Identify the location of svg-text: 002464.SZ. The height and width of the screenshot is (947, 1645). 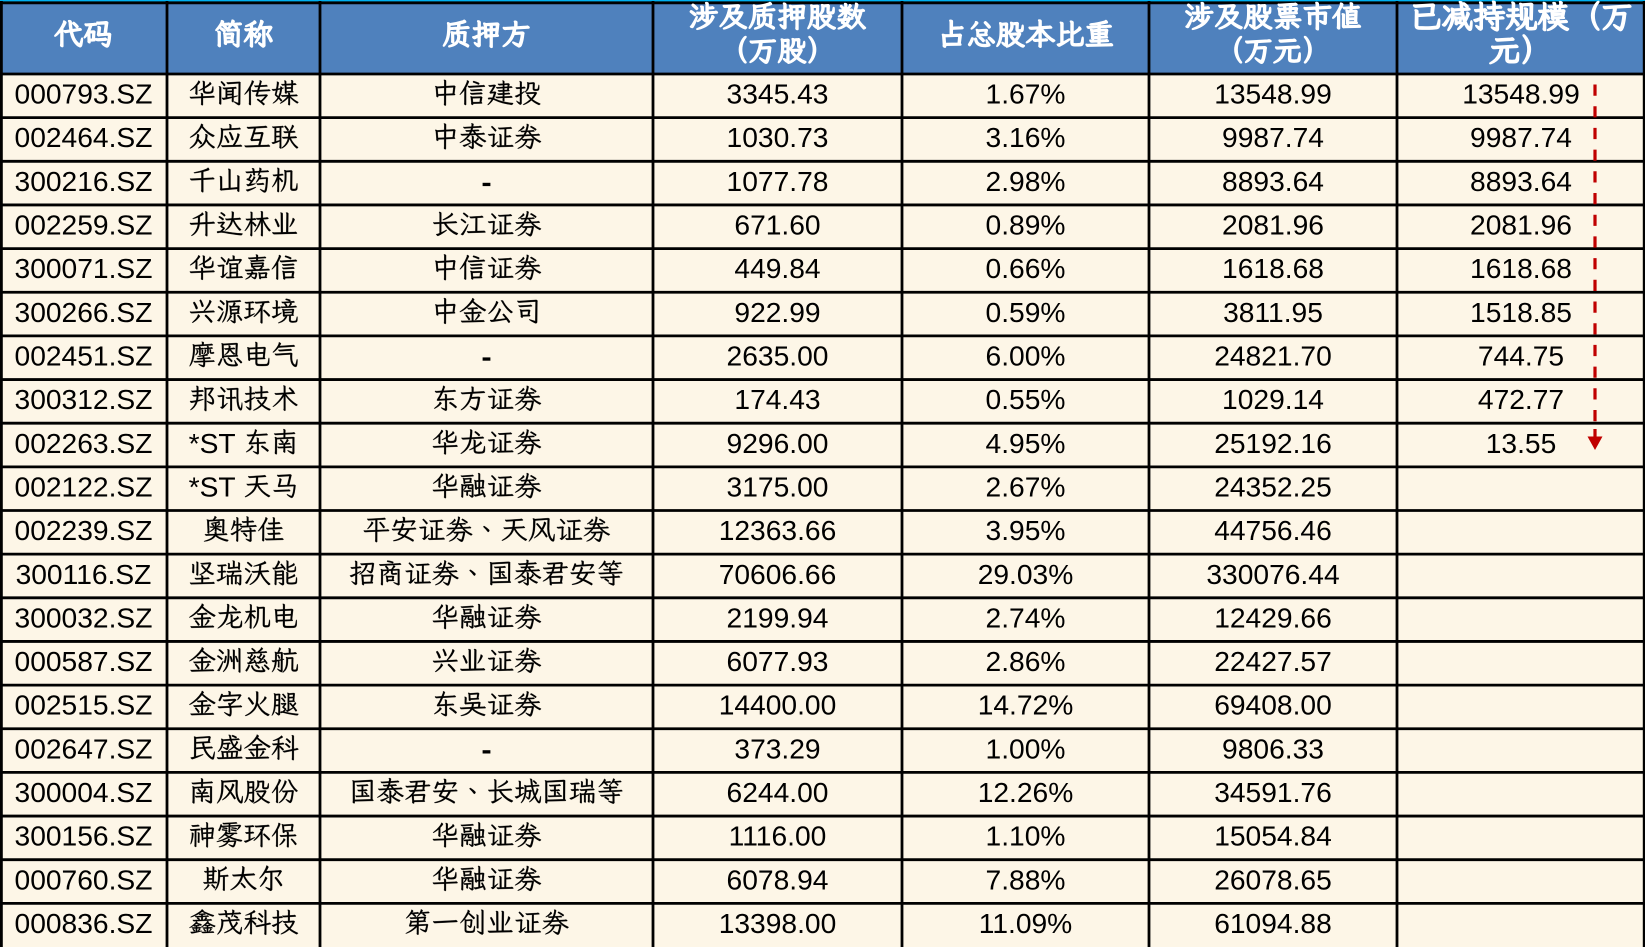
(84, 137).